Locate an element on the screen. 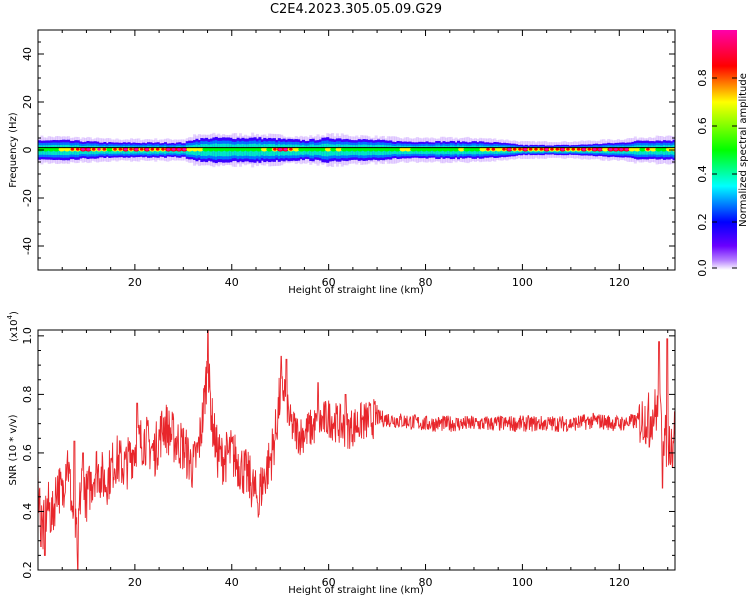 The image size is (750, 600). spectrogram-x-tick-label: 20 is located at coordinates (135, 282).